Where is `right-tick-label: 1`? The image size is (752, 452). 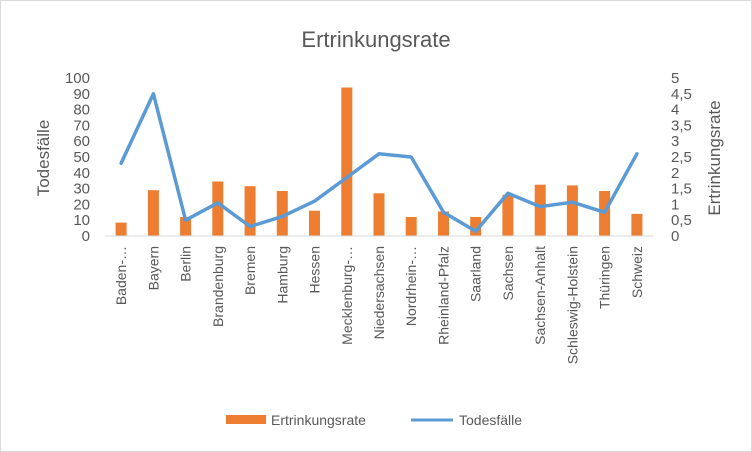 right-tick-label: 1 is located at coordinates (675, 204).